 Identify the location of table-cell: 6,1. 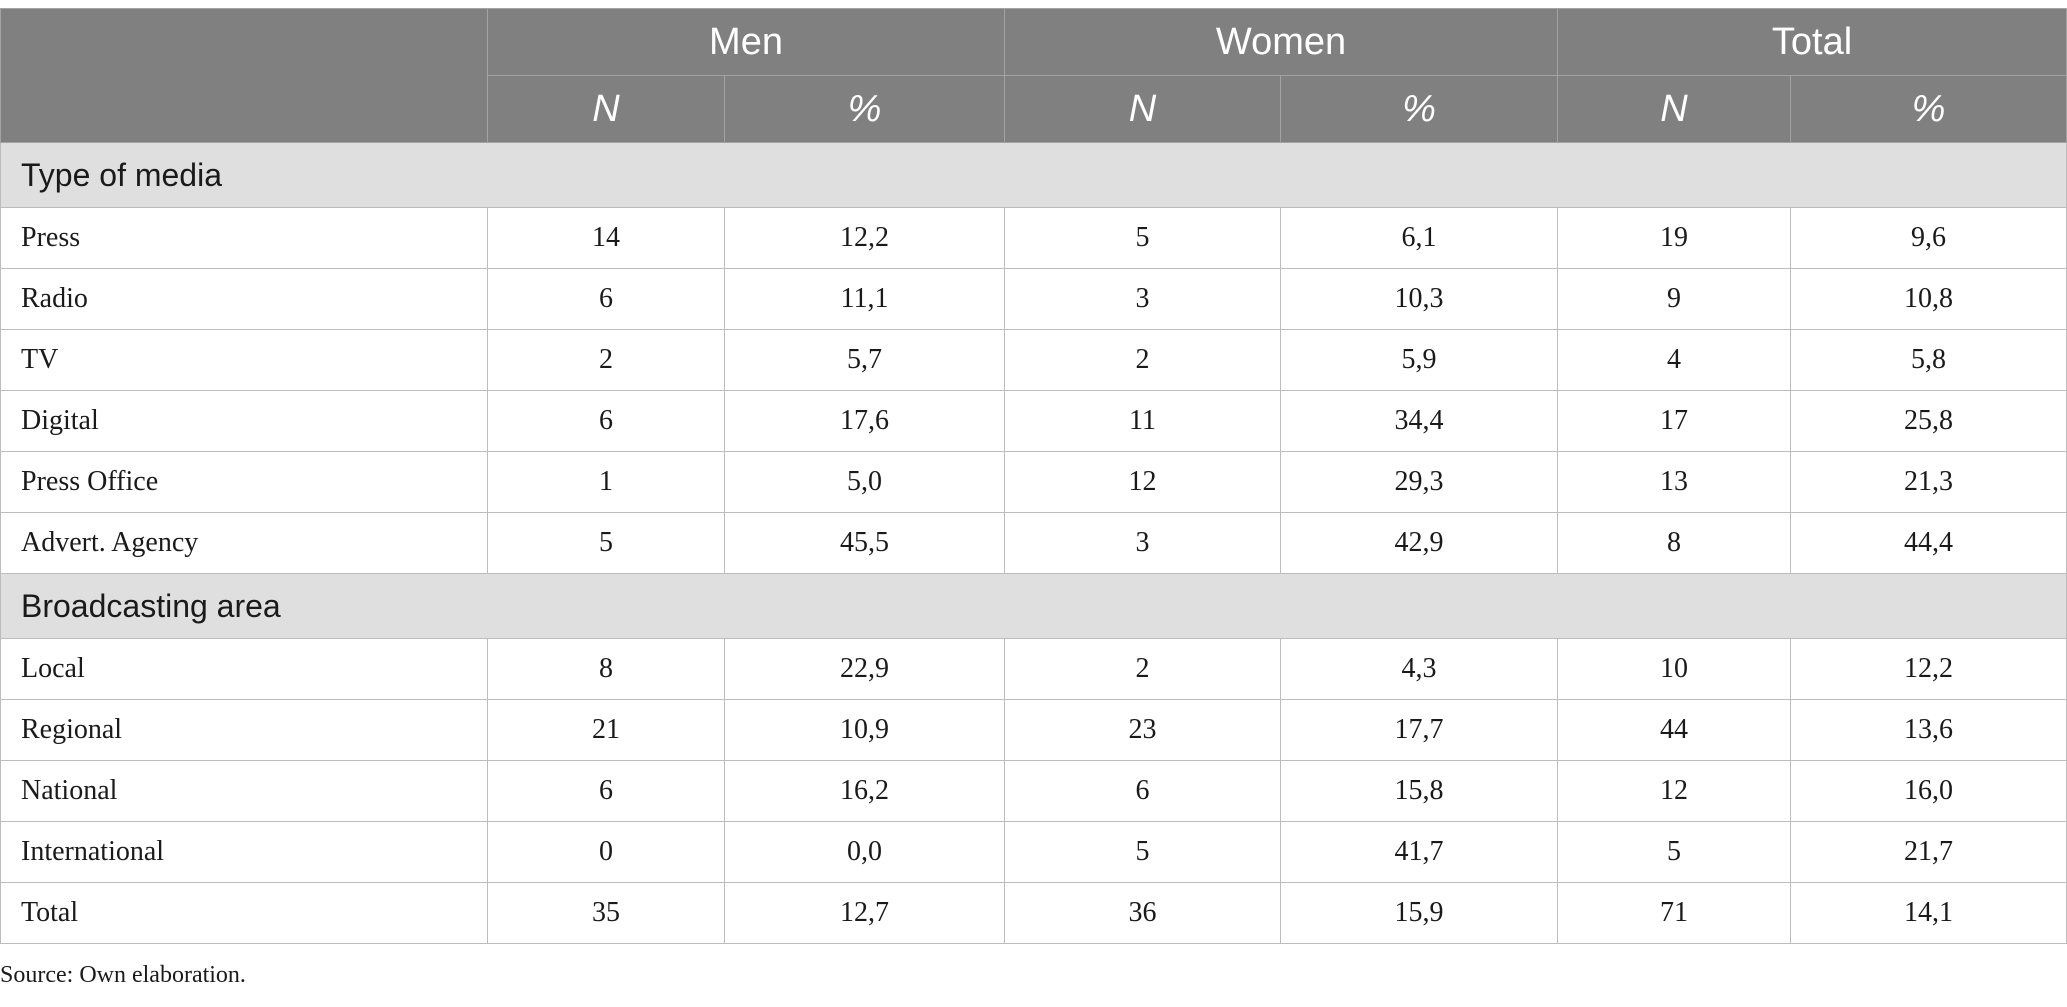
(1419, 238).